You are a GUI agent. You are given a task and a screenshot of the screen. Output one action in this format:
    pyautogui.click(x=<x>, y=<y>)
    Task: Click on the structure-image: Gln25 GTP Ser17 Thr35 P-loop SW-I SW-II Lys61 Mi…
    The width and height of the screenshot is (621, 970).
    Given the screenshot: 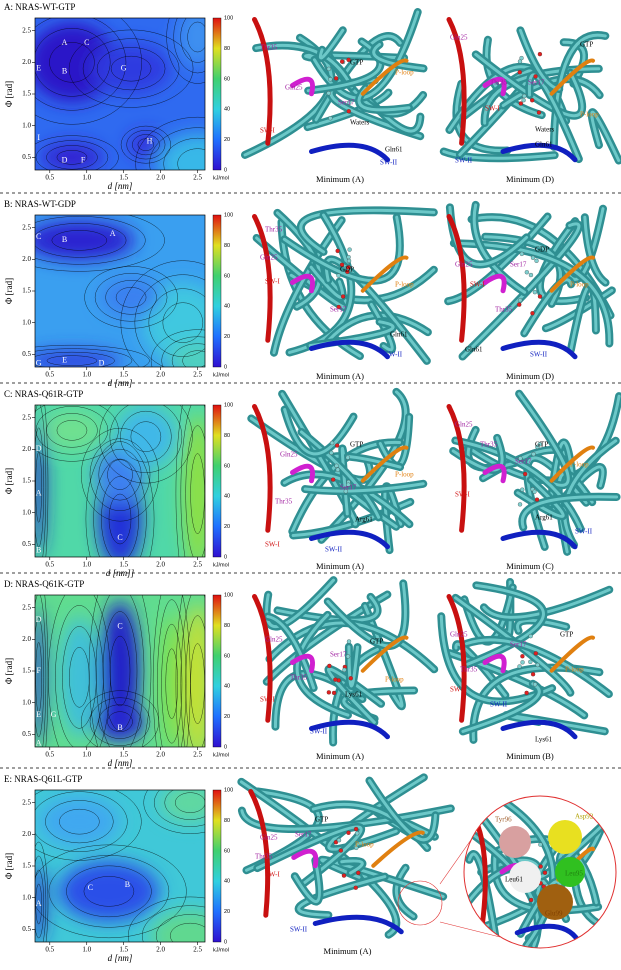 What is the action you would take?
    pyautogui.click(x=528, y=669)
    